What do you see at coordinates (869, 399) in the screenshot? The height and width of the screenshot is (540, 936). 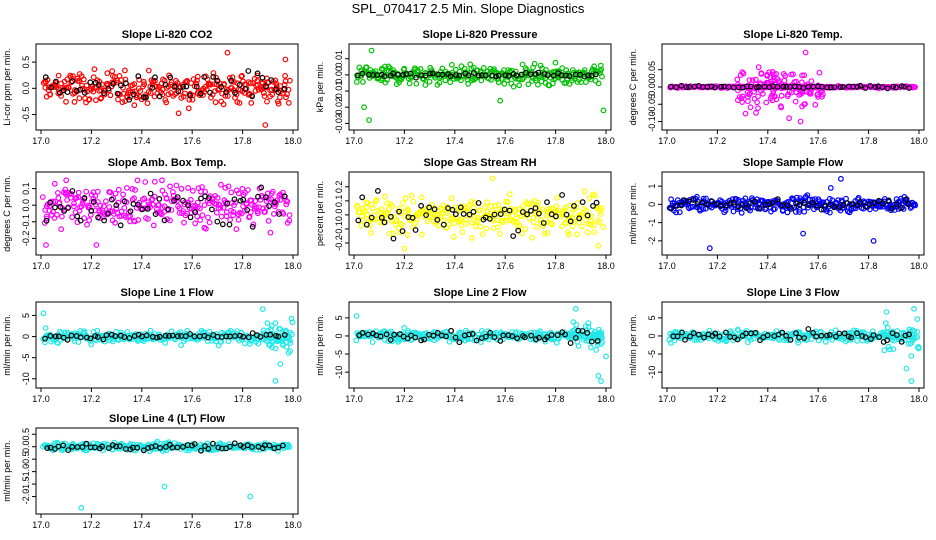 I see `x-tick-label: 17.8` at bounding box center [869, 399].